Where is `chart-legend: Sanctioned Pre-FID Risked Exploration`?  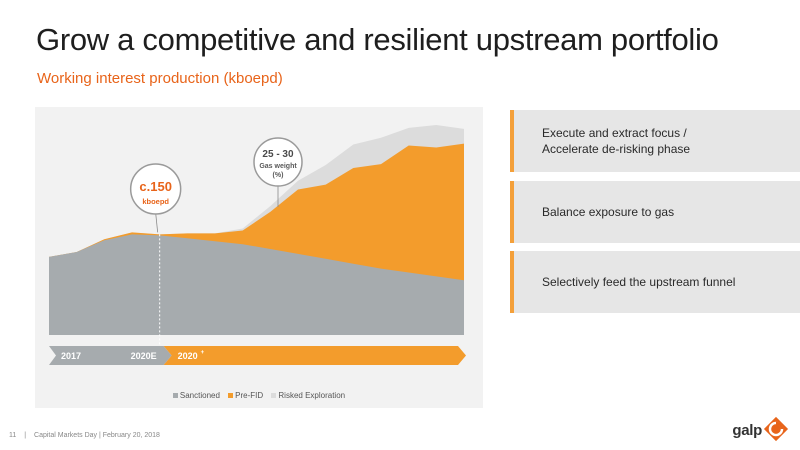 chart-legend: Sanctioned Pre-FID Risked Exploration is located at coordinates (259, 395).